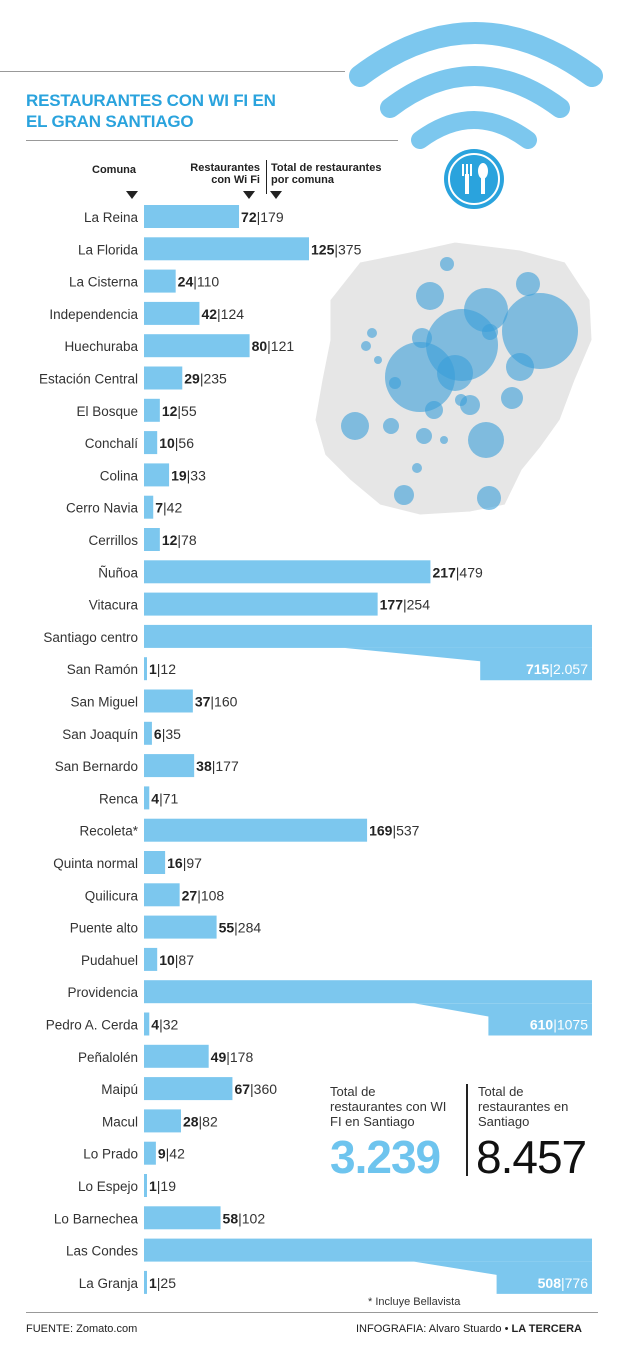 This screenshot has width=620, height=1345. What do you see at coordinates (88, 379) in the screenshot?
I see `category-label-estación-central: Estación Central` at bounding box center [88, 379].